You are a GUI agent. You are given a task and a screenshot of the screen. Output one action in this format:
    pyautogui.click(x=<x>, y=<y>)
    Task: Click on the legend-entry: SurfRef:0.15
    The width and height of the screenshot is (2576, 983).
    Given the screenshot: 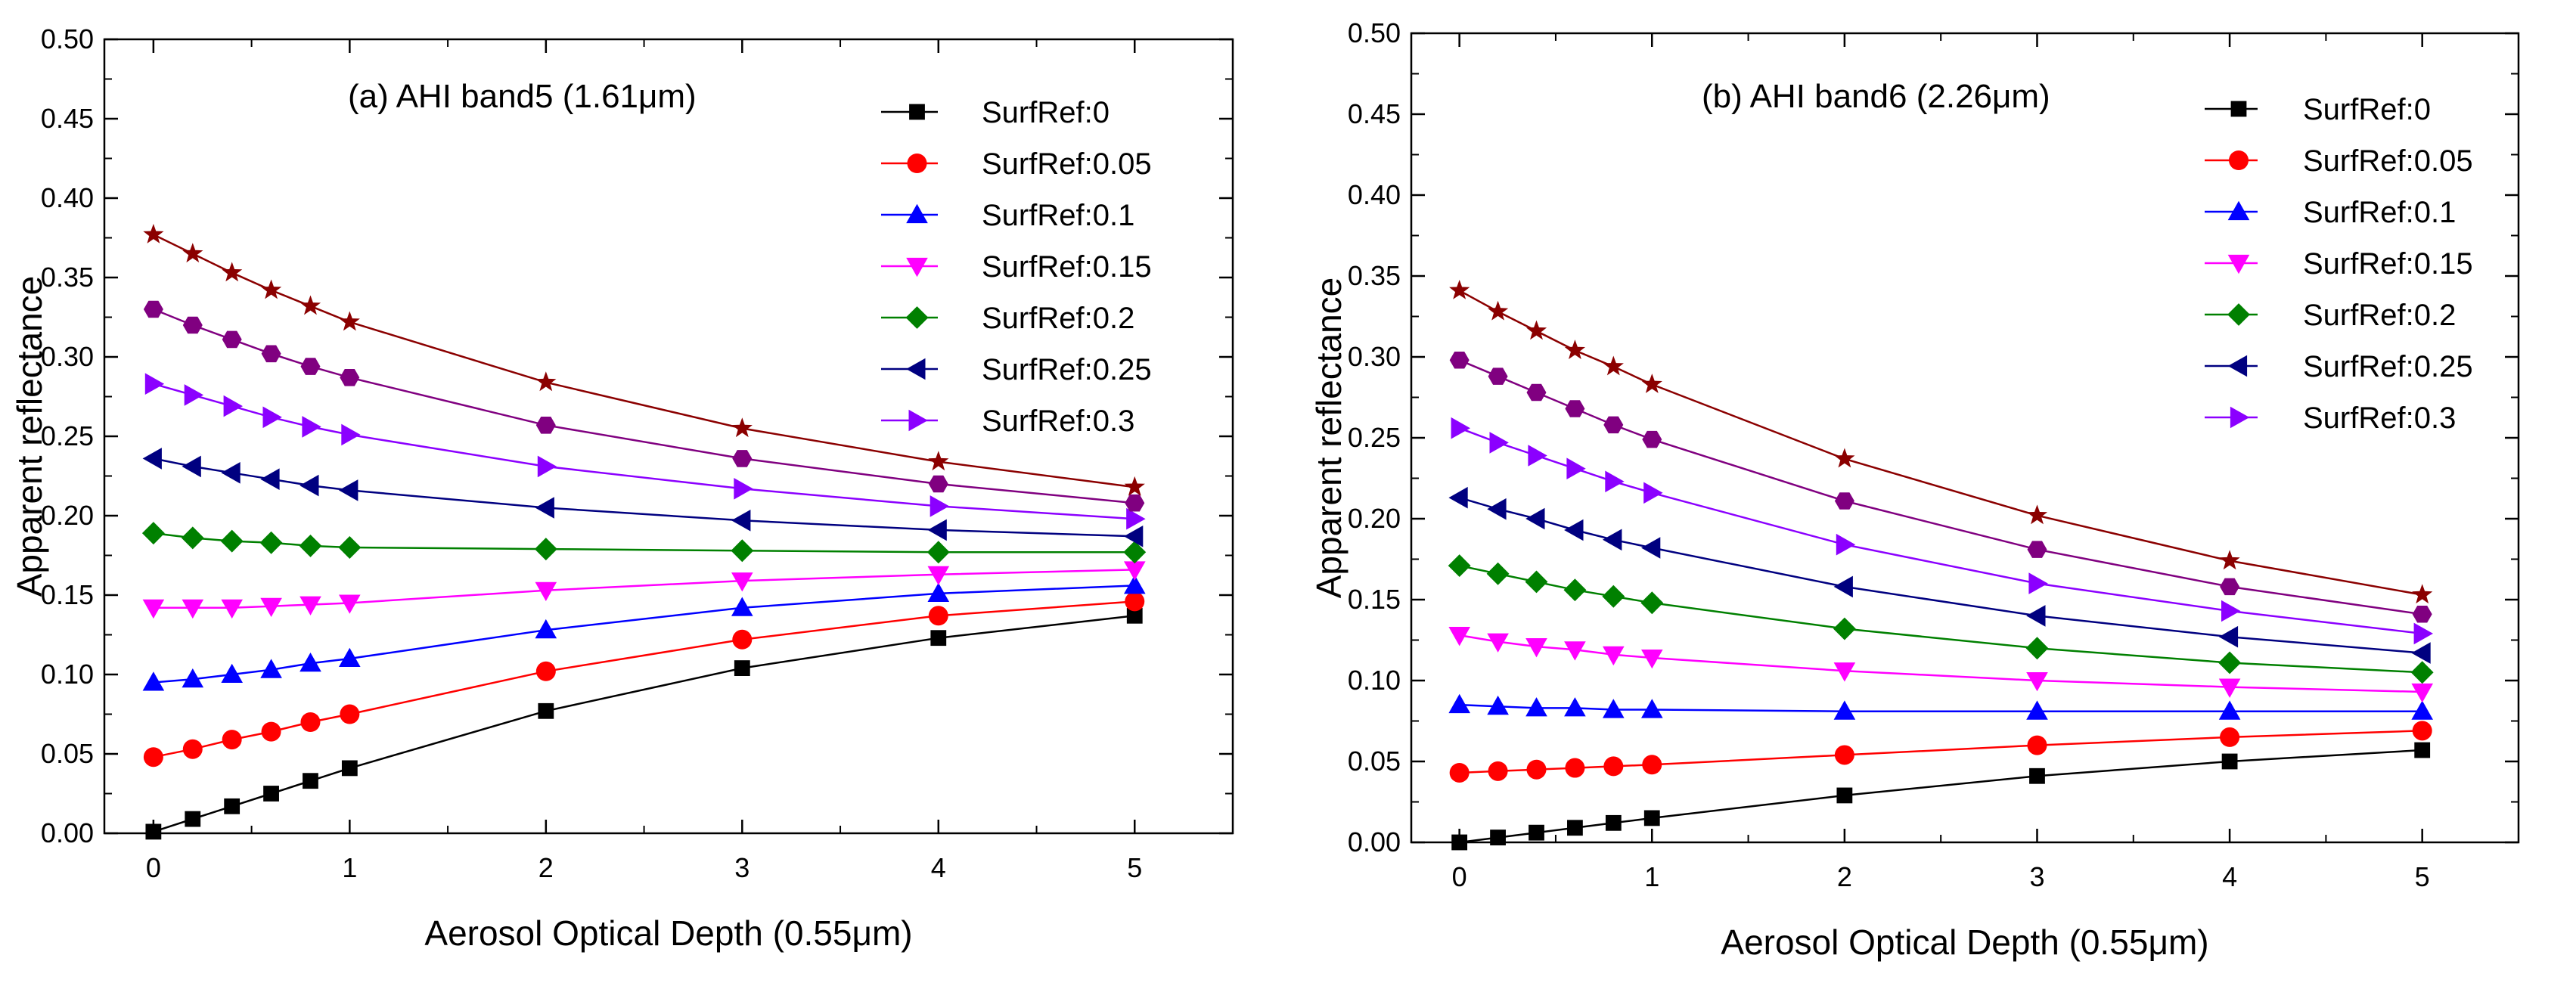 What is the action you would take?
    pyautogui.click(x=1016, y=267)
    